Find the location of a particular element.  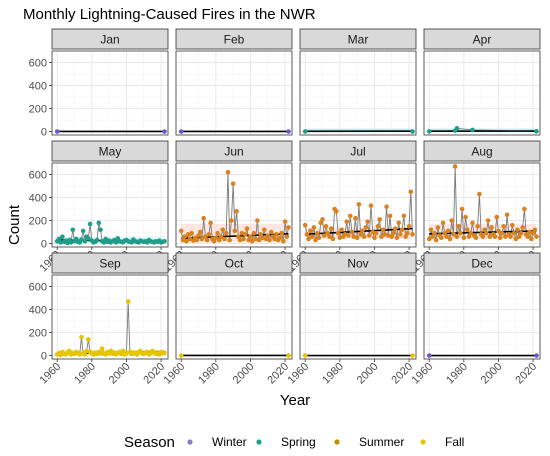

panel-jan: Jan 0 200 400 600 is located at coordinates (99, 83).